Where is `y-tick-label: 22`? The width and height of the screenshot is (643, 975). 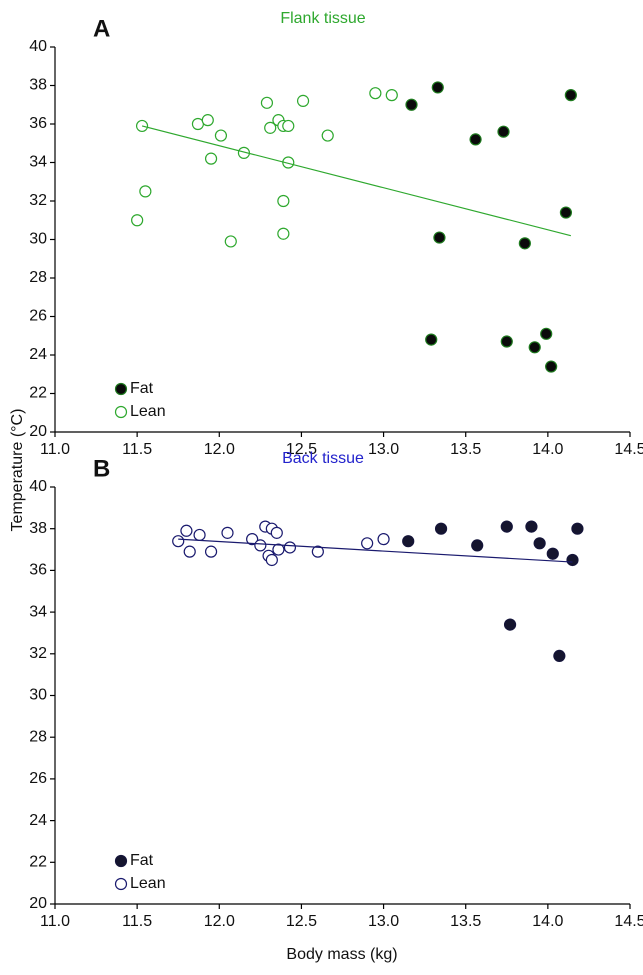 y-tick-label: 22 is located at coordinates (38, 862).